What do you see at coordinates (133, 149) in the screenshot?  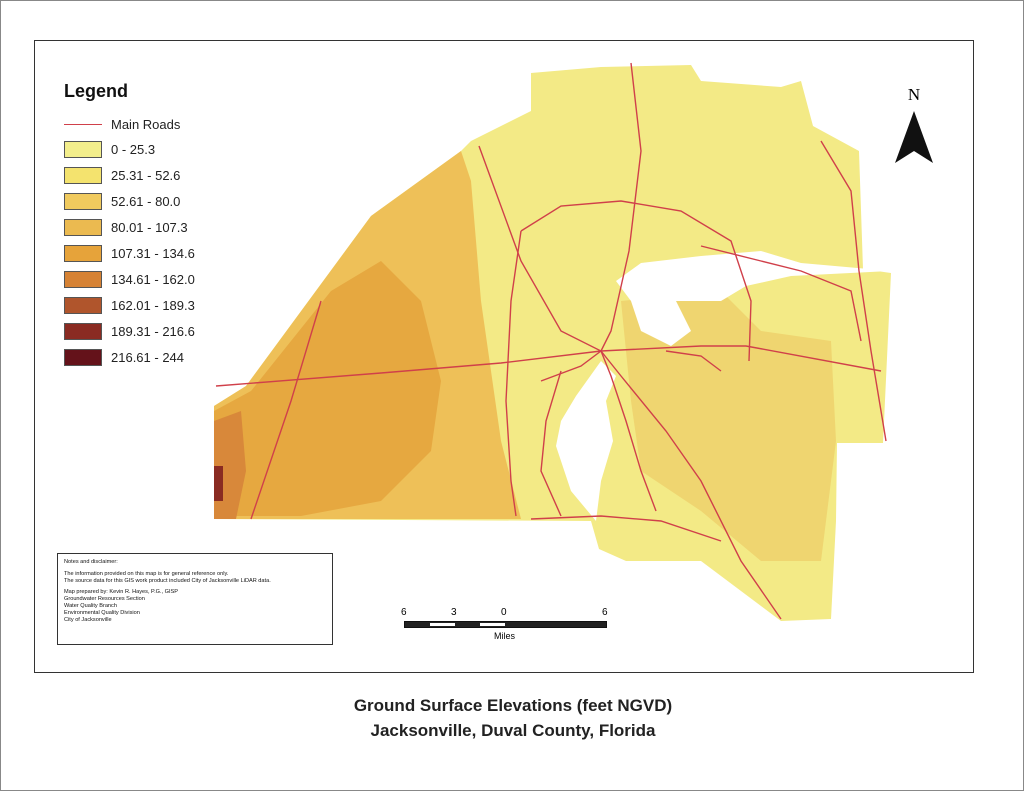 I see `legend-label: 0 - 25.3` at bounding box center [133, 149].